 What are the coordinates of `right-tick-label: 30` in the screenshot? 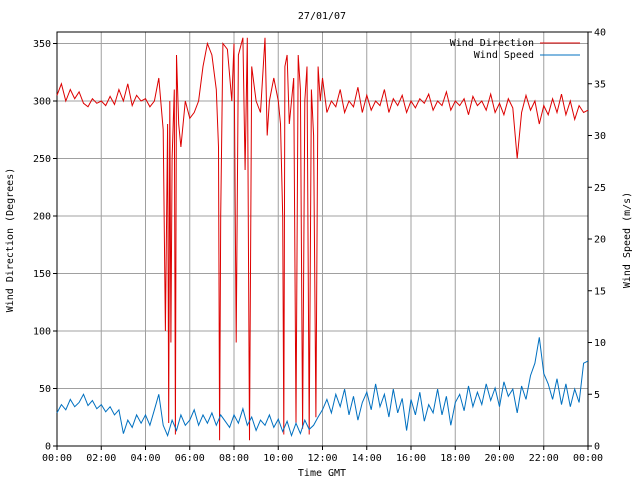 It's located at (600, 136).